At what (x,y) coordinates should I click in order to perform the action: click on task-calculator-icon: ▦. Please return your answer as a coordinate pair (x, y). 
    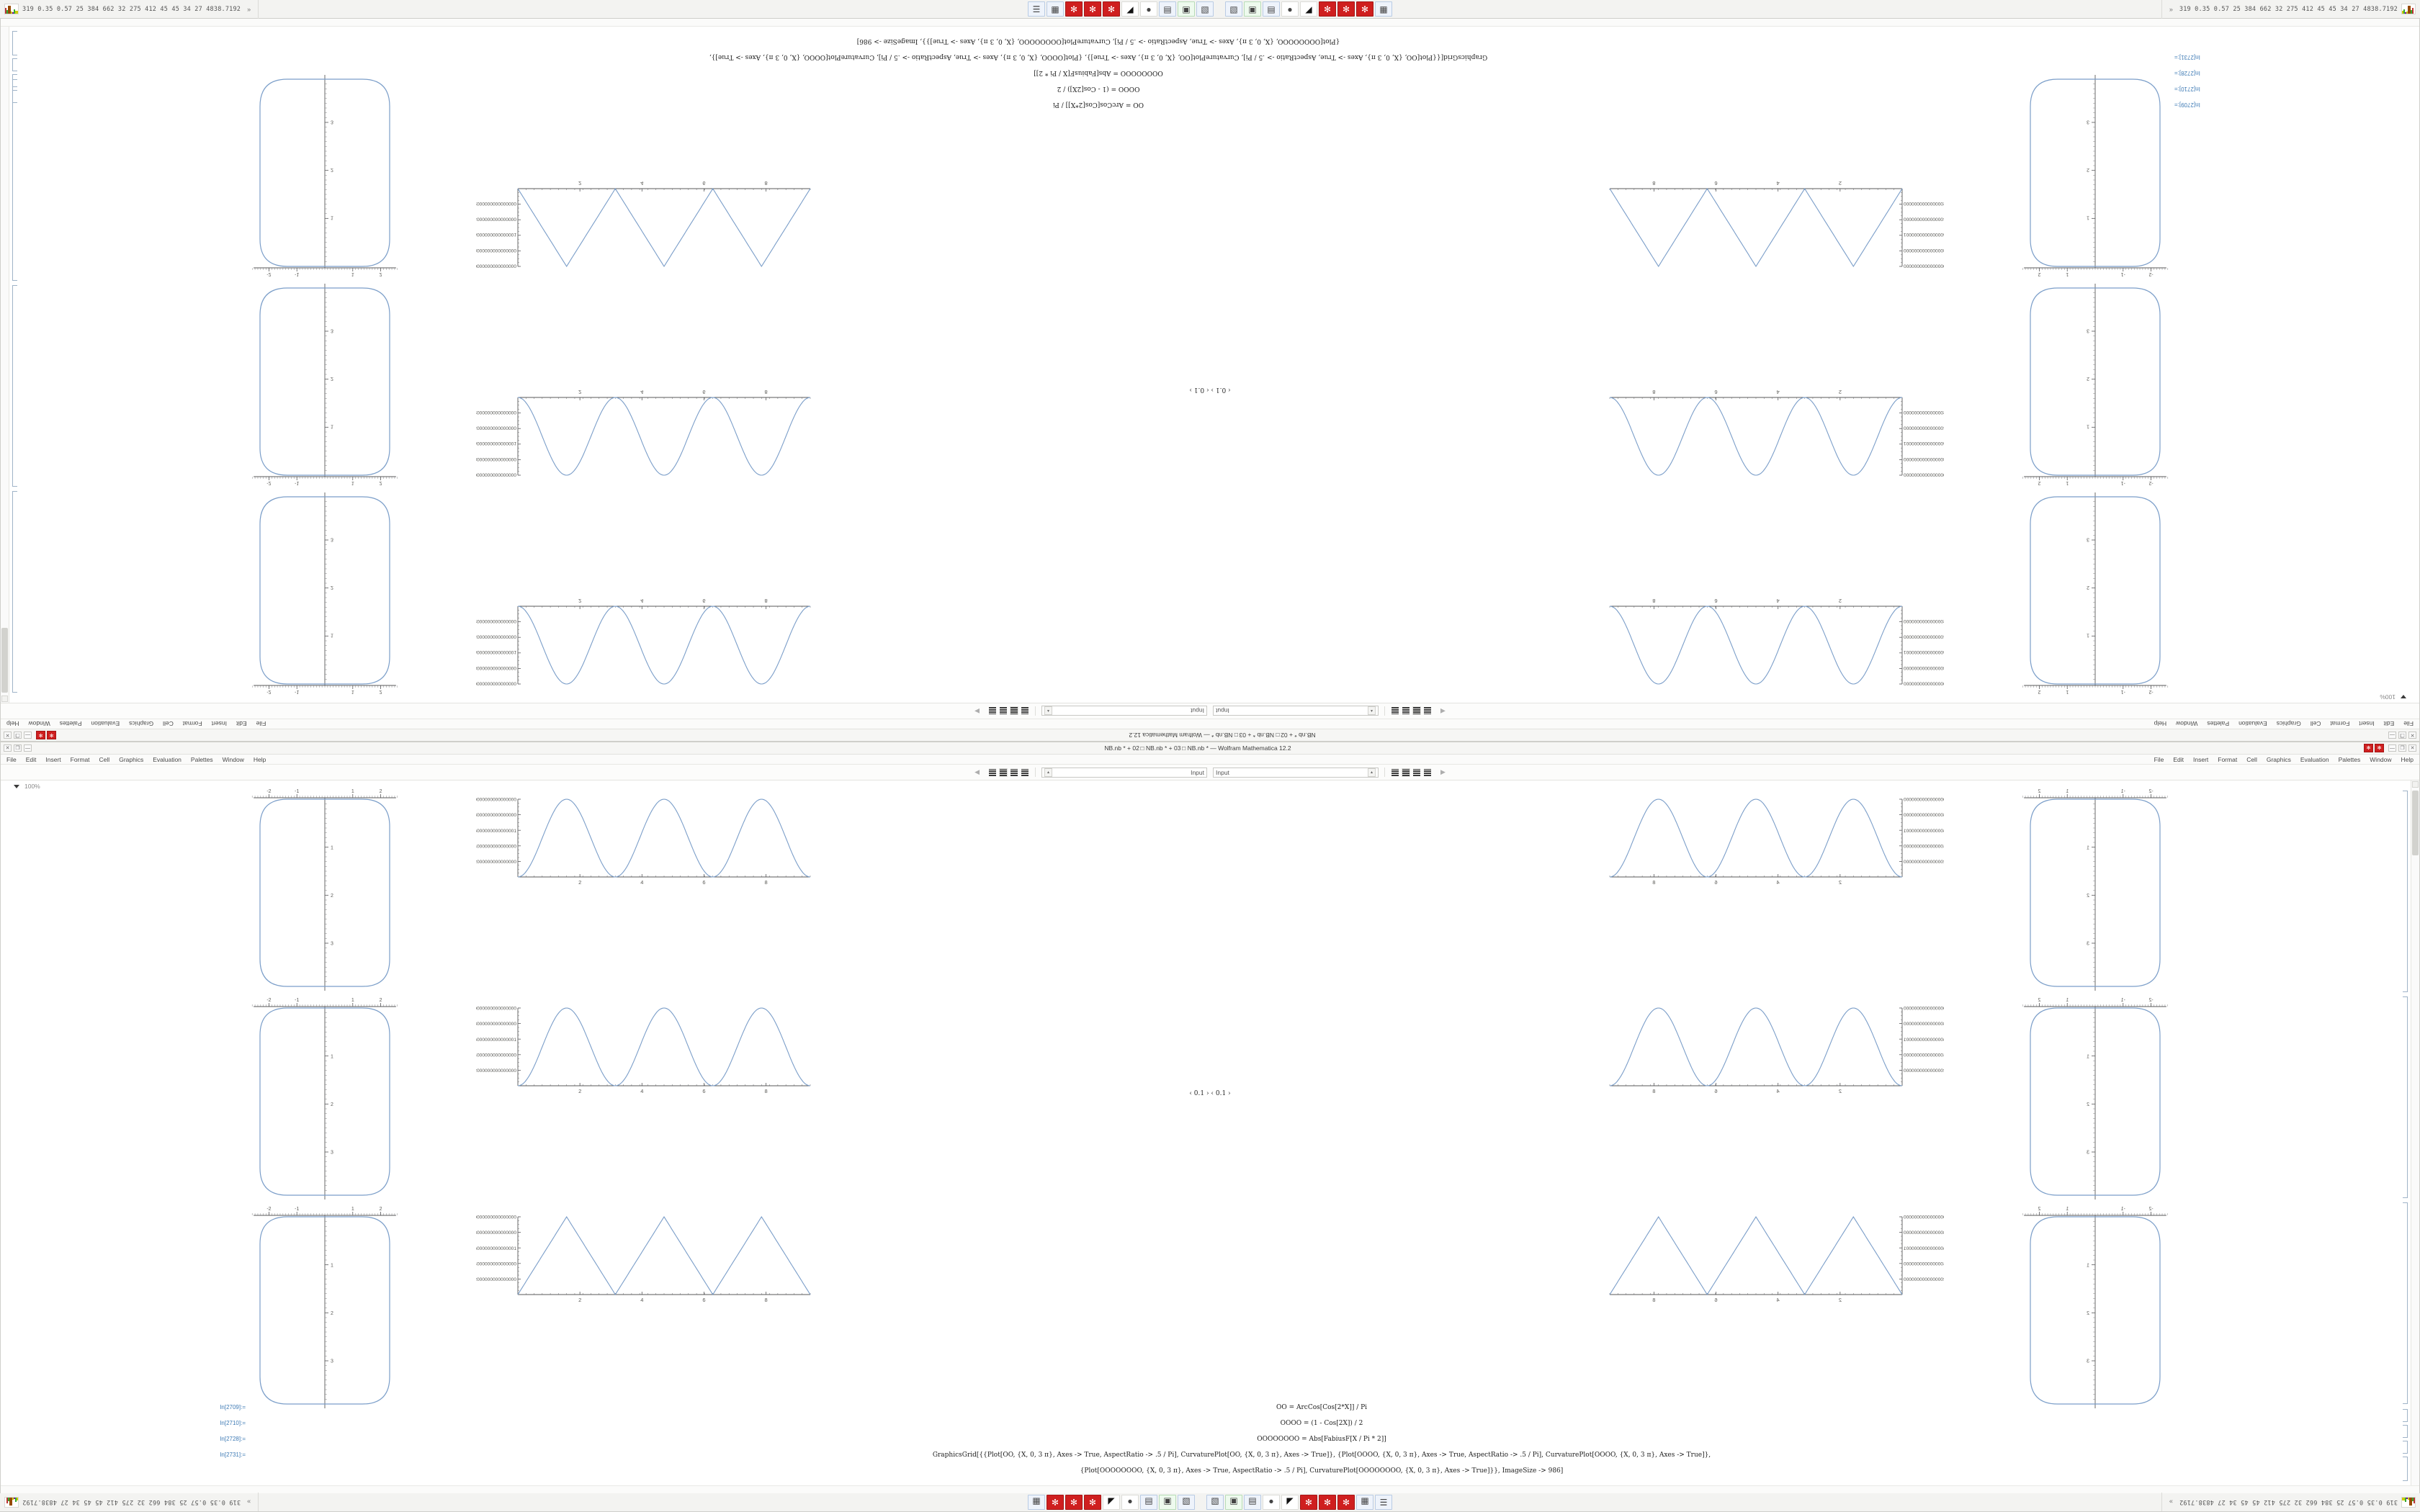
    Looking at the image, I should click on (1383, 9).